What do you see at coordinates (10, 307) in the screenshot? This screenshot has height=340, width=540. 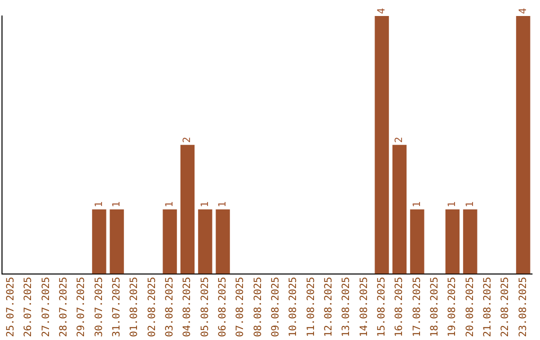 I see `x-tick-label: 25.07.2025` at bounding box center [10, 307].